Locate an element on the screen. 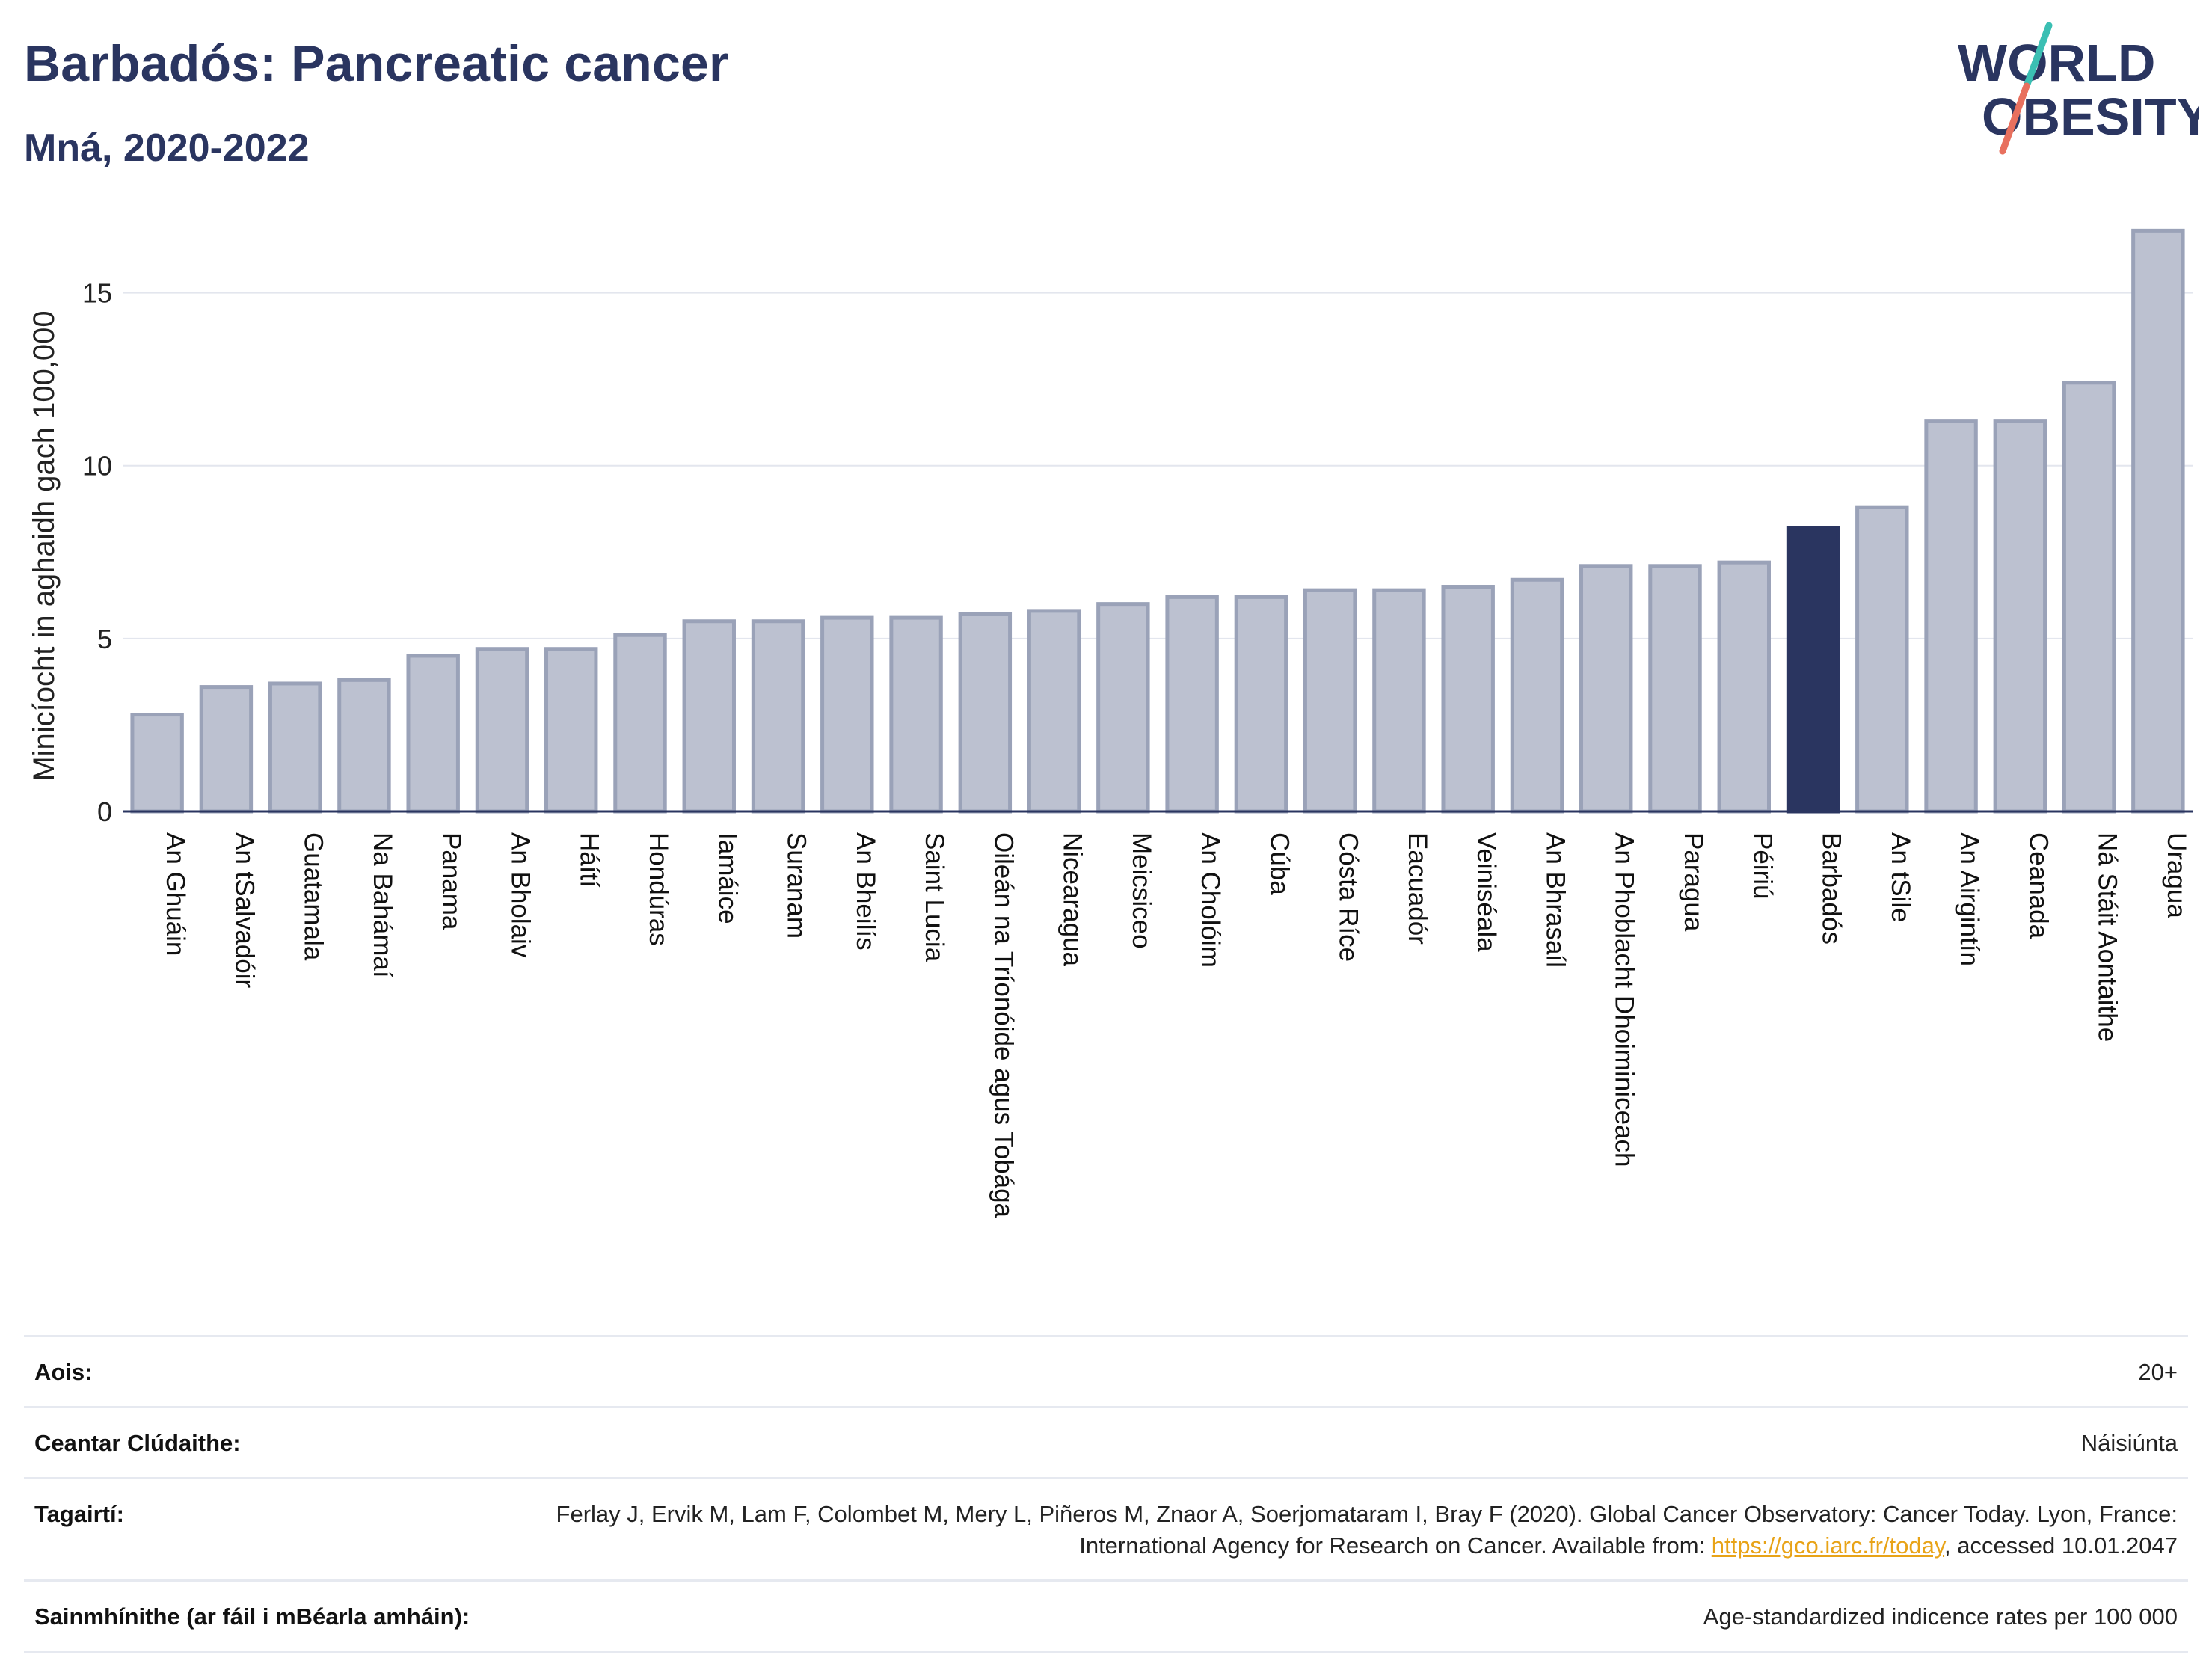 Image resolution: width=2212 pixels, height=1655 pixels. x-tick-label: Paragua is located at coordinates (1693, 882).